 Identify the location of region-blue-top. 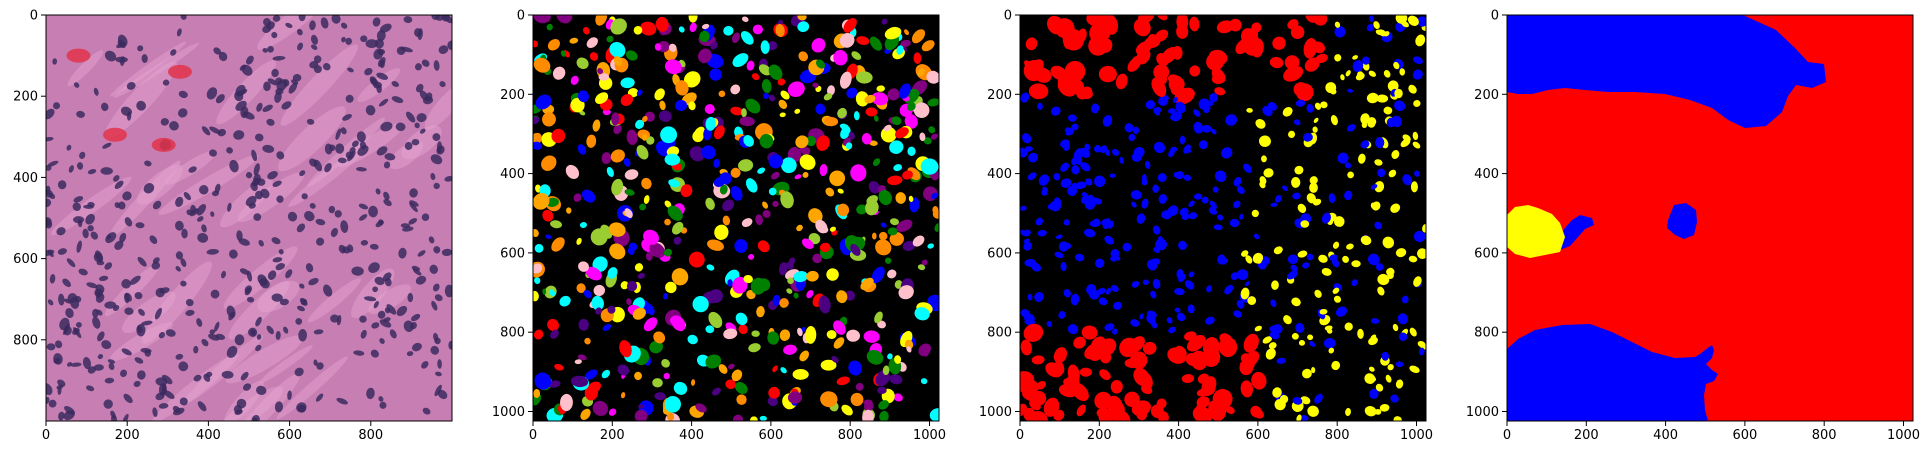
(1666, 71).